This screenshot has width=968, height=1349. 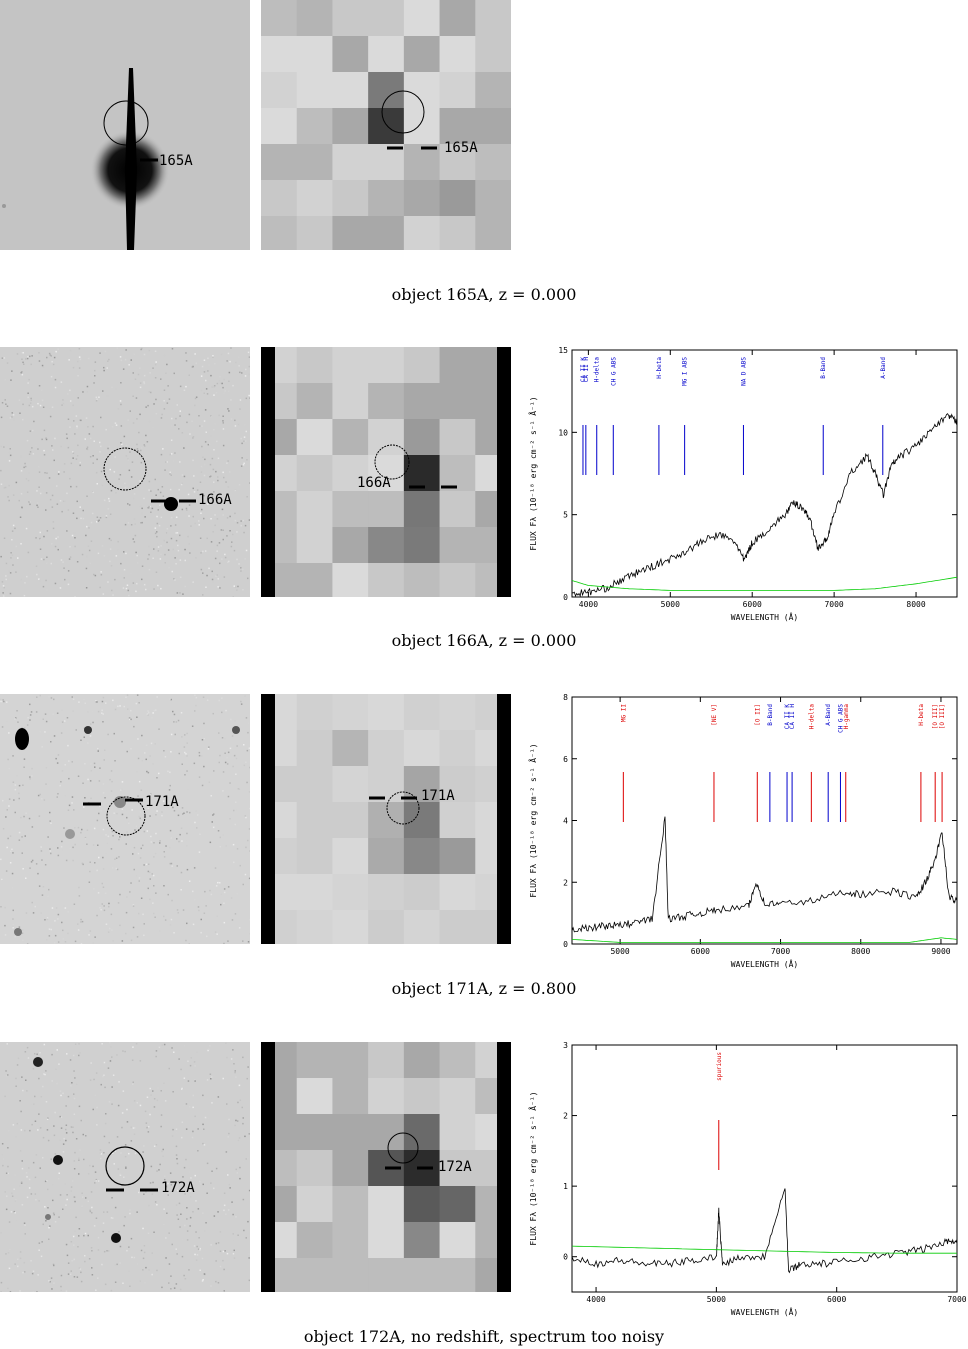 I want to click on flux-series, so click(x=764, y=1231).